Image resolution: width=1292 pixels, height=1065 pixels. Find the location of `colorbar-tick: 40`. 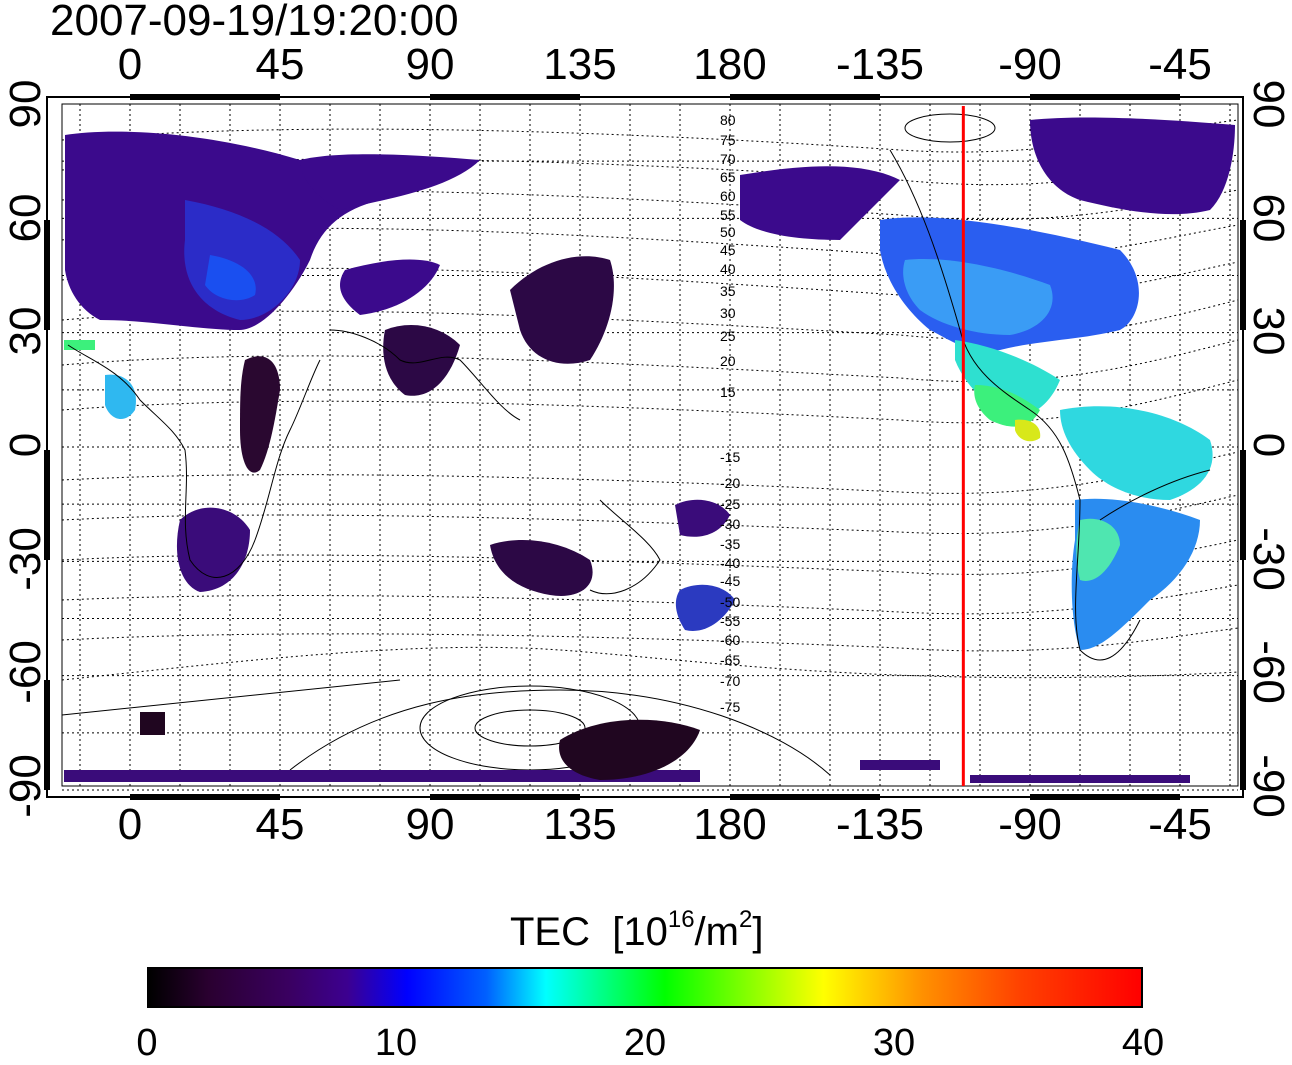

colorbar-tick: 40 is located at coordinates (1143, 1043).